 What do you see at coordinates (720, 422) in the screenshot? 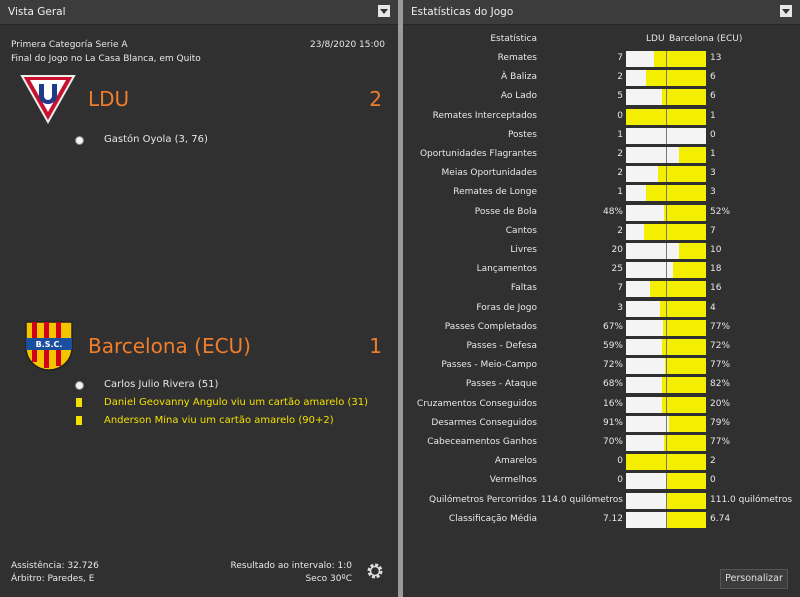
I see `away-value: 79%` at bounding box center [720, 422].